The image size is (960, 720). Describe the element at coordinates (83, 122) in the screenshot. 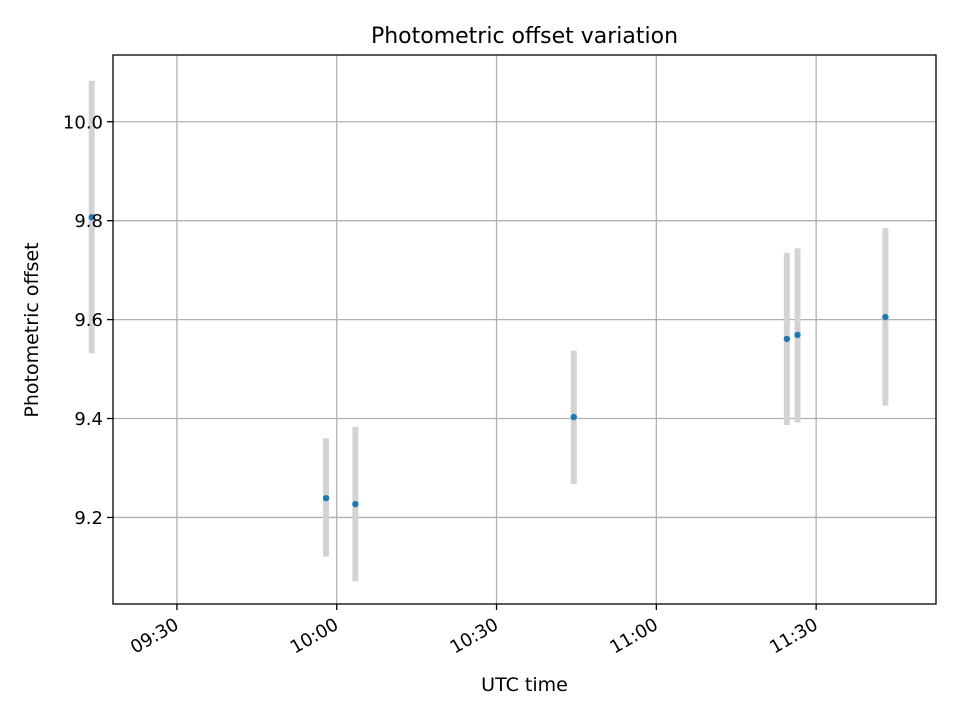

I see `y-tick-label: 10.0` at that location.